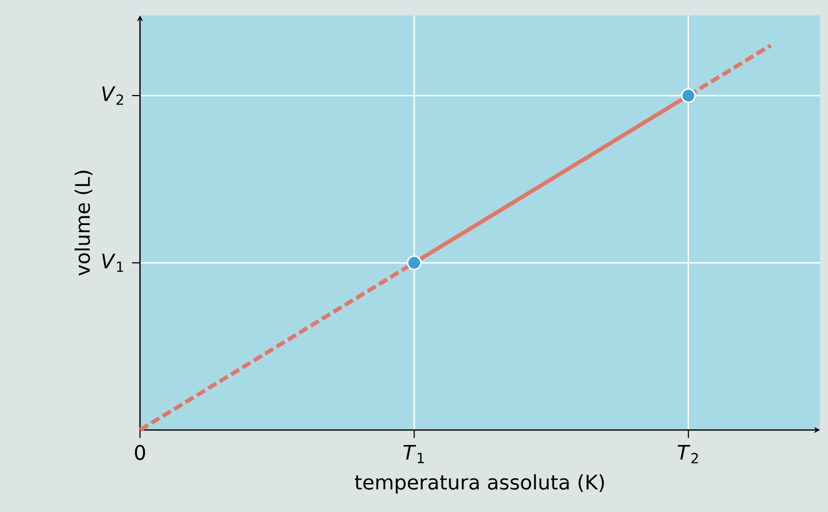  Describe the element at coordinates (414, 454) in the screenshot. I see `x-tick-label: T$_{1}$` at that location.